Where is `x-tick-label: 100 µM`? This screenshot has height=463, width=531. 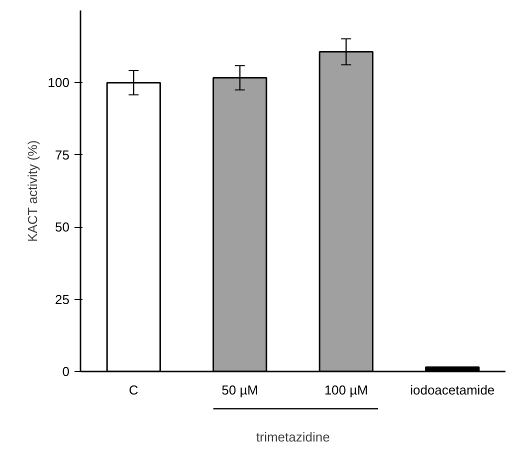
x-tick-label: 100 µM is located at coordinates (346, 390).